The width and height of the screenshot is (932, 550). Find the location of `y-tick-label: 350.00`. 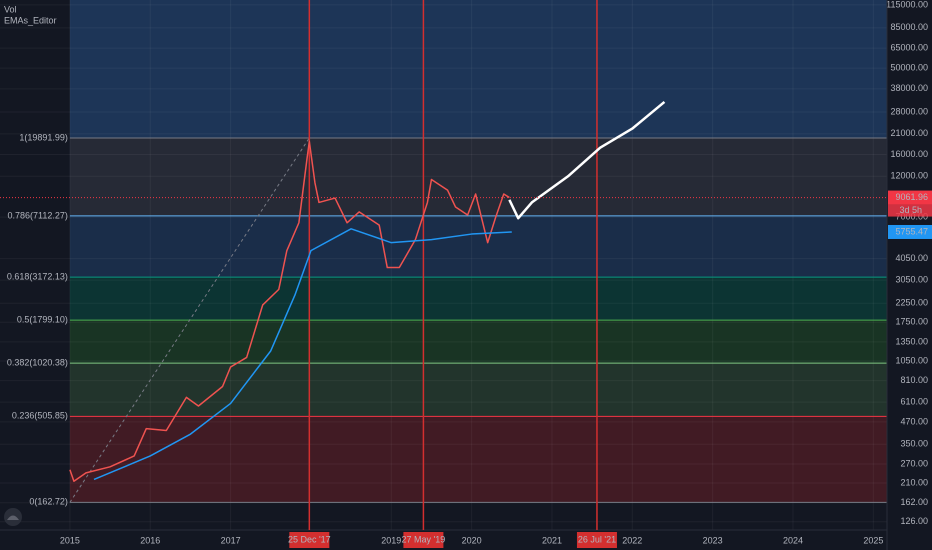

y-tick-label: 350.00 is located at coordinates (914, 444).